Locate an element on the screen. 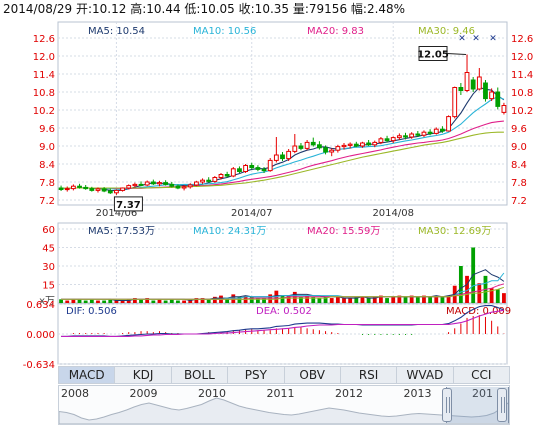 This screenshot has height=430, width=533. price-xtick-label: 2014/08 is located at coordinates (393, 213).